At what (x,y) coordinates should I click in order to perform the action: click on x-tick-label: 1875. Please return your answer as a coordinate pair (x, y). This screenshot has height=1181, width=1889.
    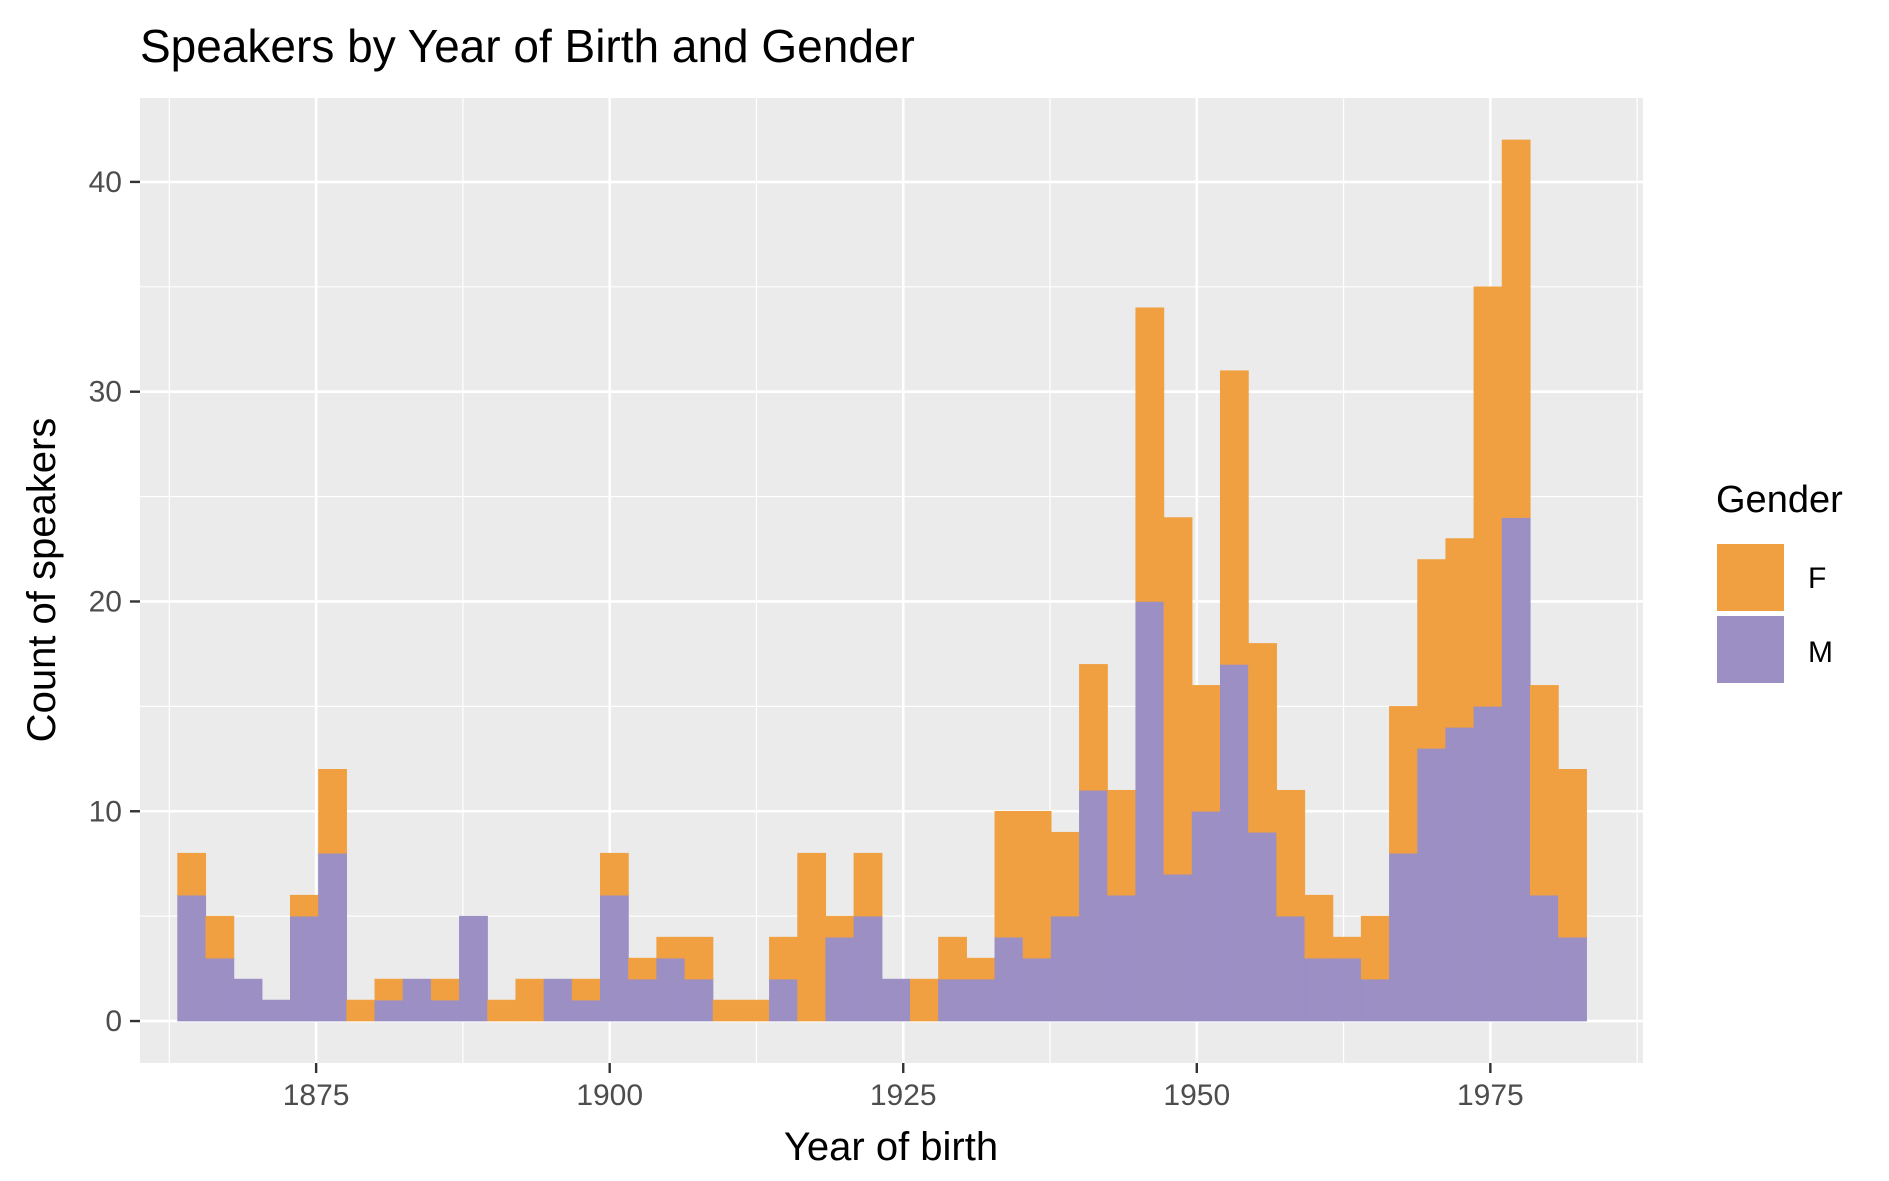
    Looking at the image, I should click on (316, 1095).